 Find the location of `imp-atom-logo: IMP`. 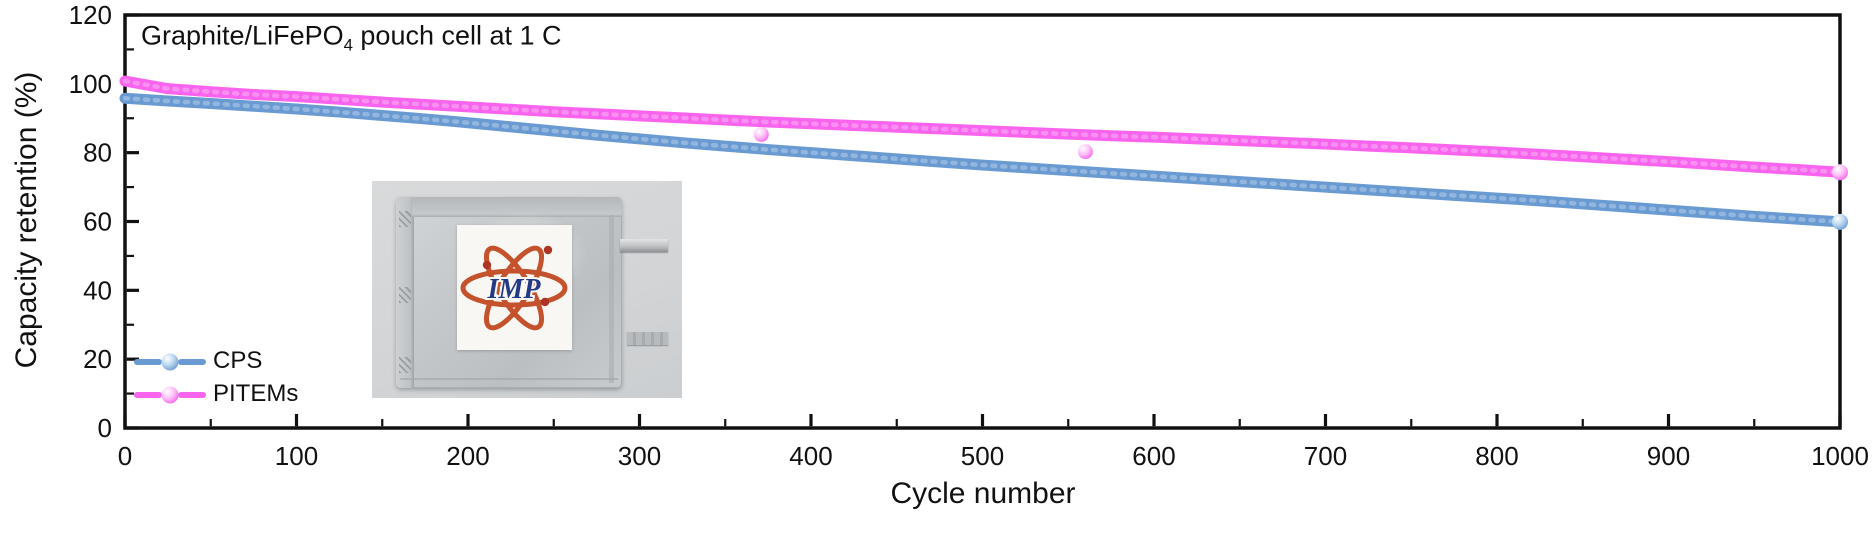

imp-atom-logo: IMP is located at coordinates (514, 288).